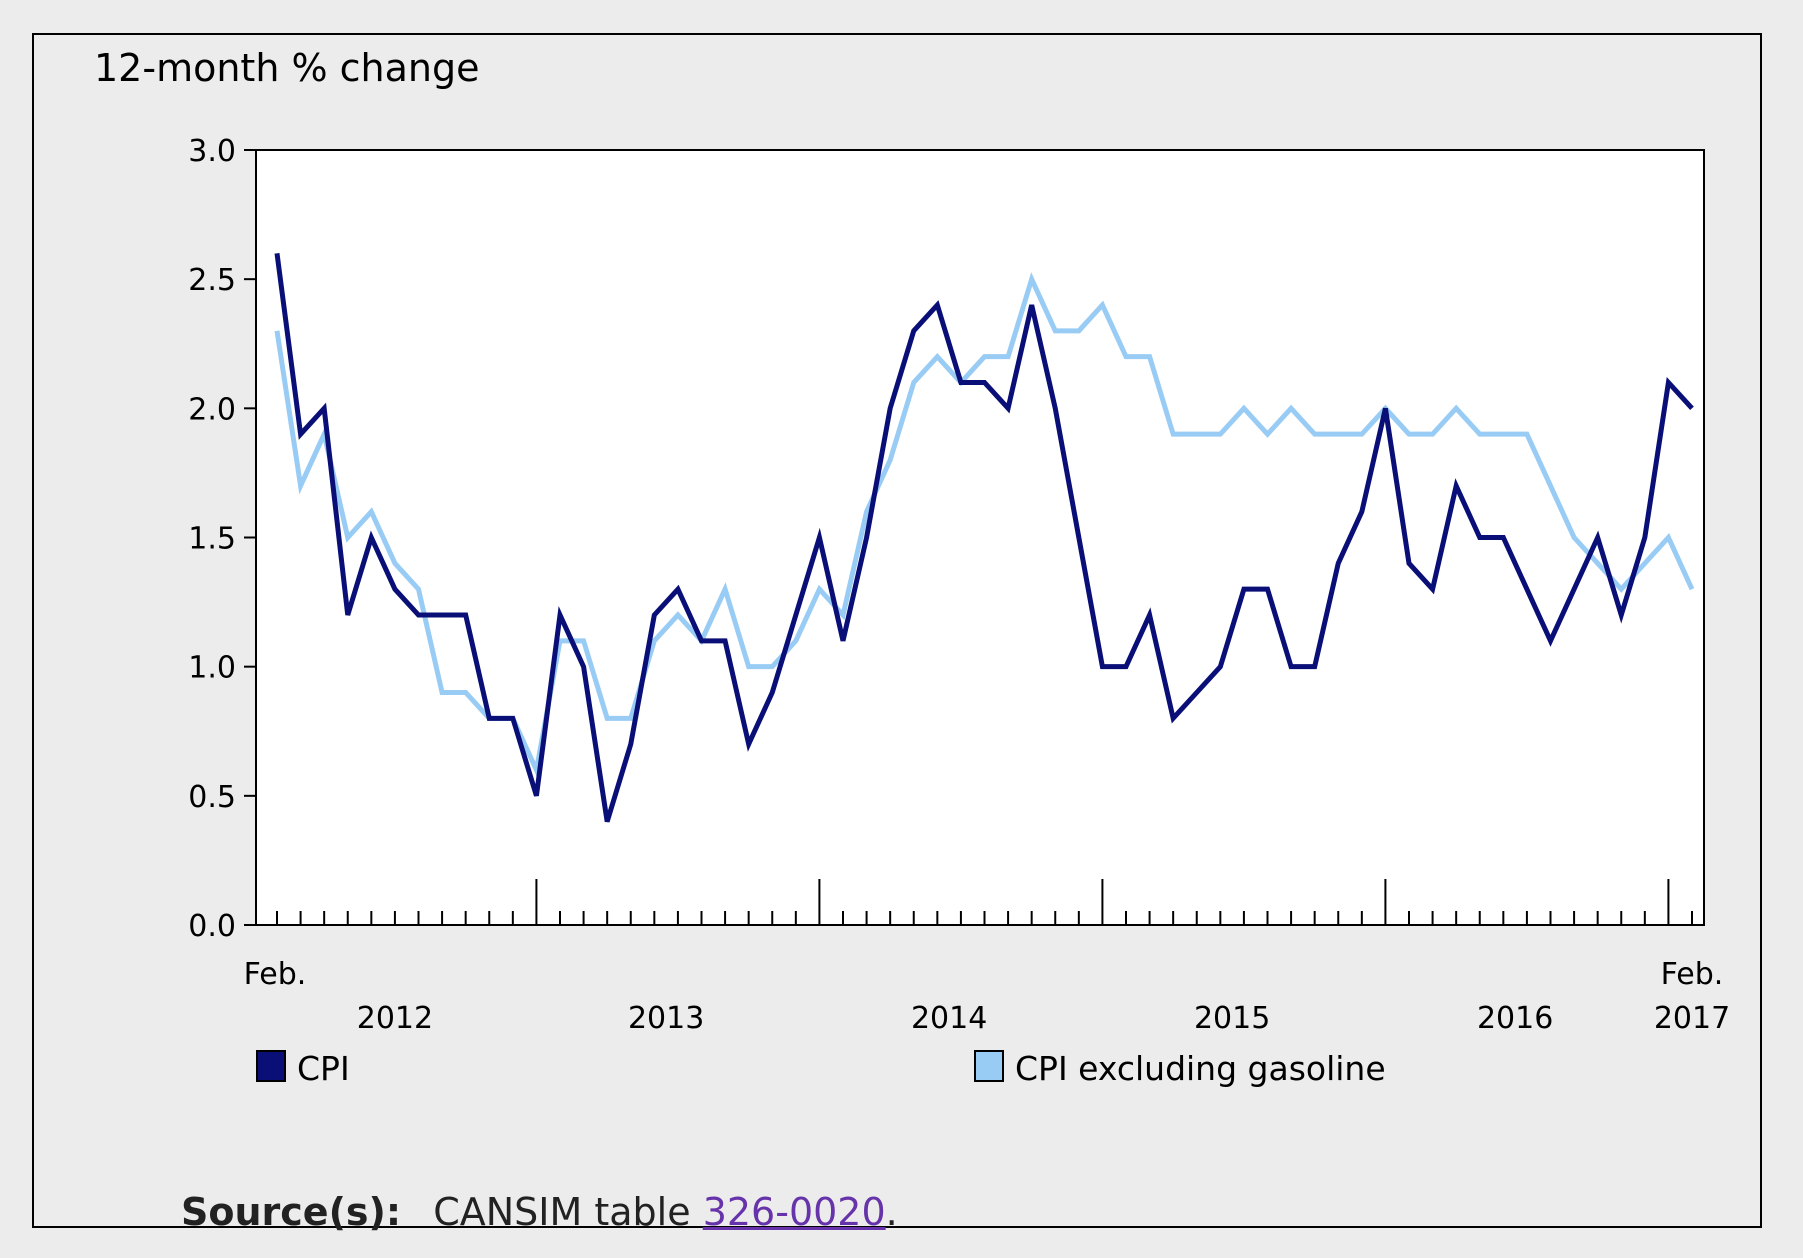  I want to click on source-prefix: CANSIM table, so click(568, 1212).